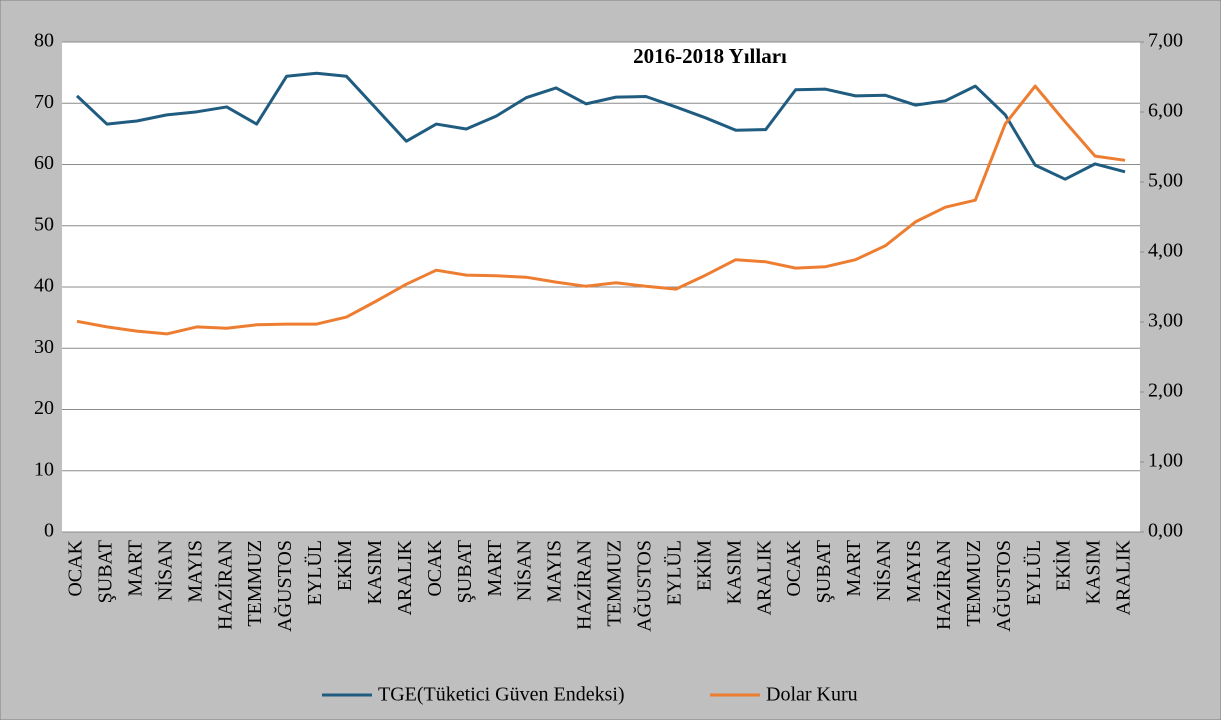 Image resolution: width=1221 pixels, height=725 pixels. Describe the element at coordinates (44, 408) in the screenshot. I see `y-tick-label: 20` at that location.